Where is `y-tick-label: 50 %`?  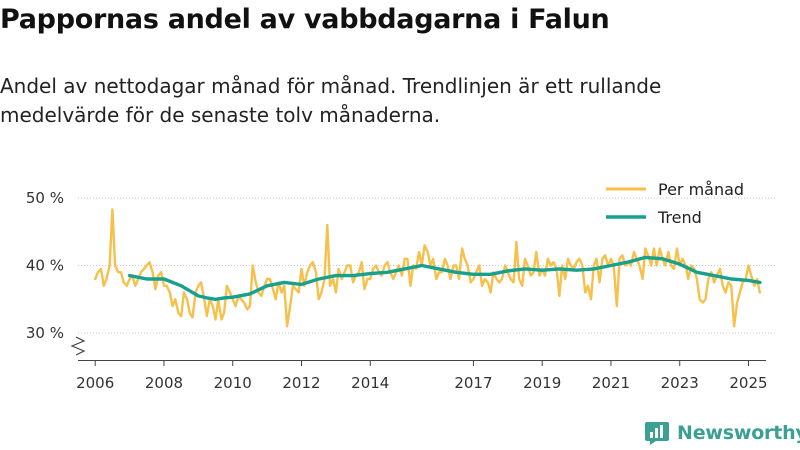 y-tick-label: 50 % is located at coordinates (45, 198).